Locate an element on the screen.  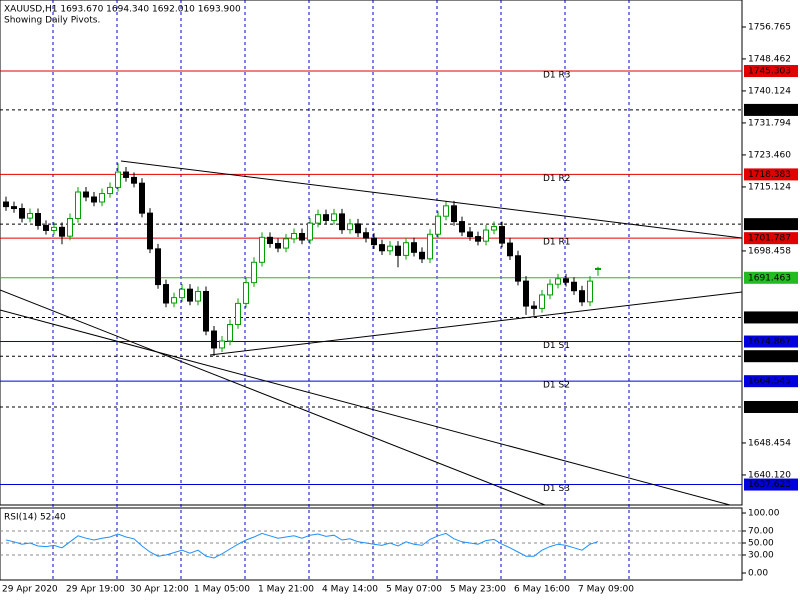
x-tick-label: 1 May 05:00 is located at coordinates (222, 590).